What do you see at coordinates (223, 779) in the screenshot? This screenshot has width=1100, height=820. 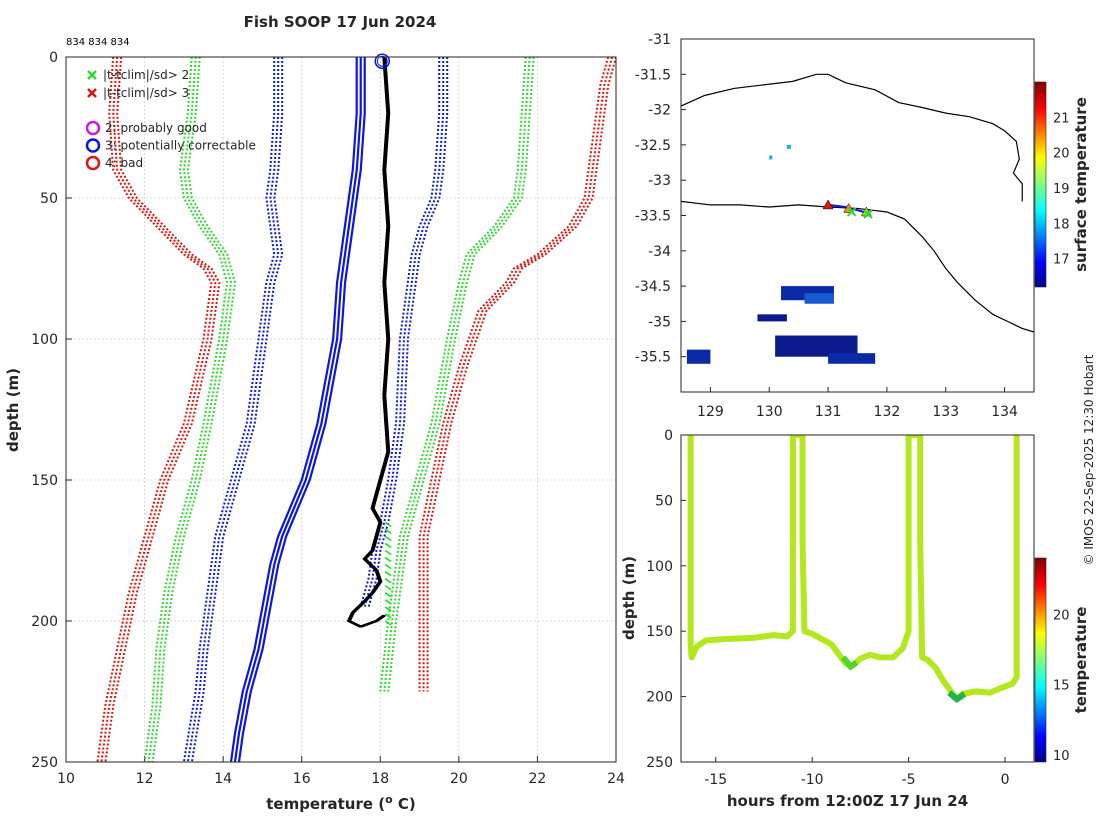 I see `profile-x-tick-label: 14` at bounding box center [223, 779].